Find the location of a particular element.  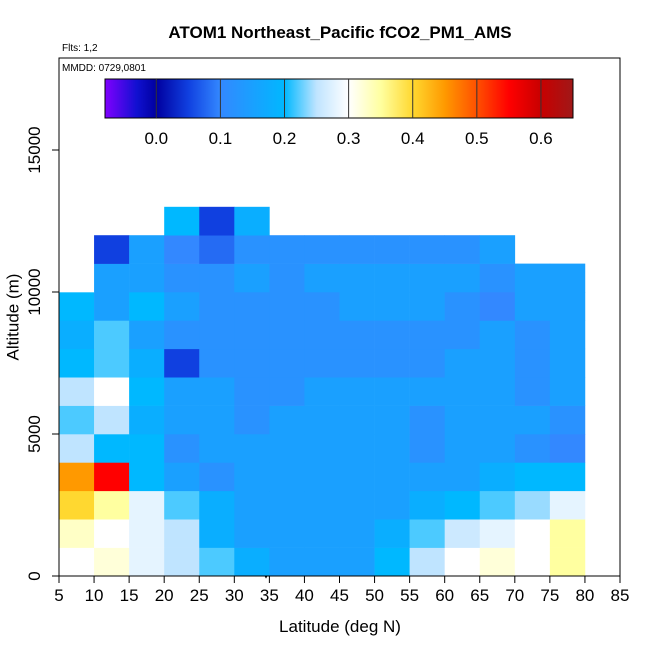

x-tick-label: 30 is located at coordinates (234, 595).